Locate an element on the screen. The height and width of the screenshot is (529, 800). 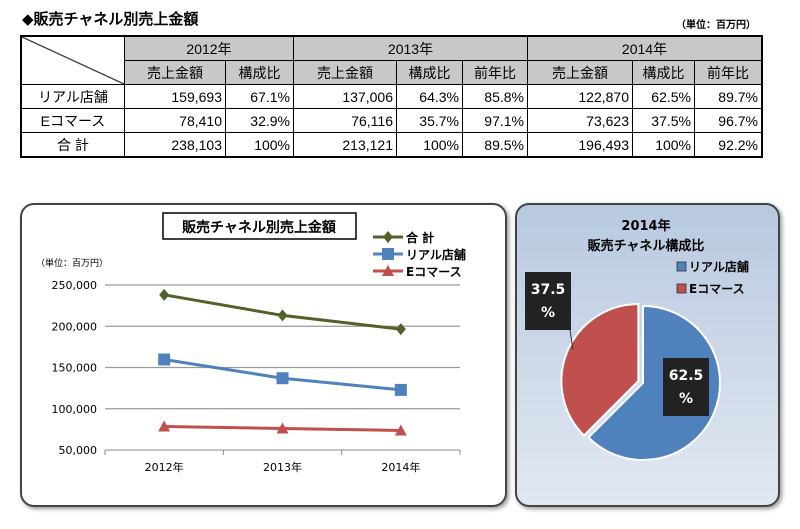
pie-title: 販売チャネル構成比 is located at coordinates (646, 246).